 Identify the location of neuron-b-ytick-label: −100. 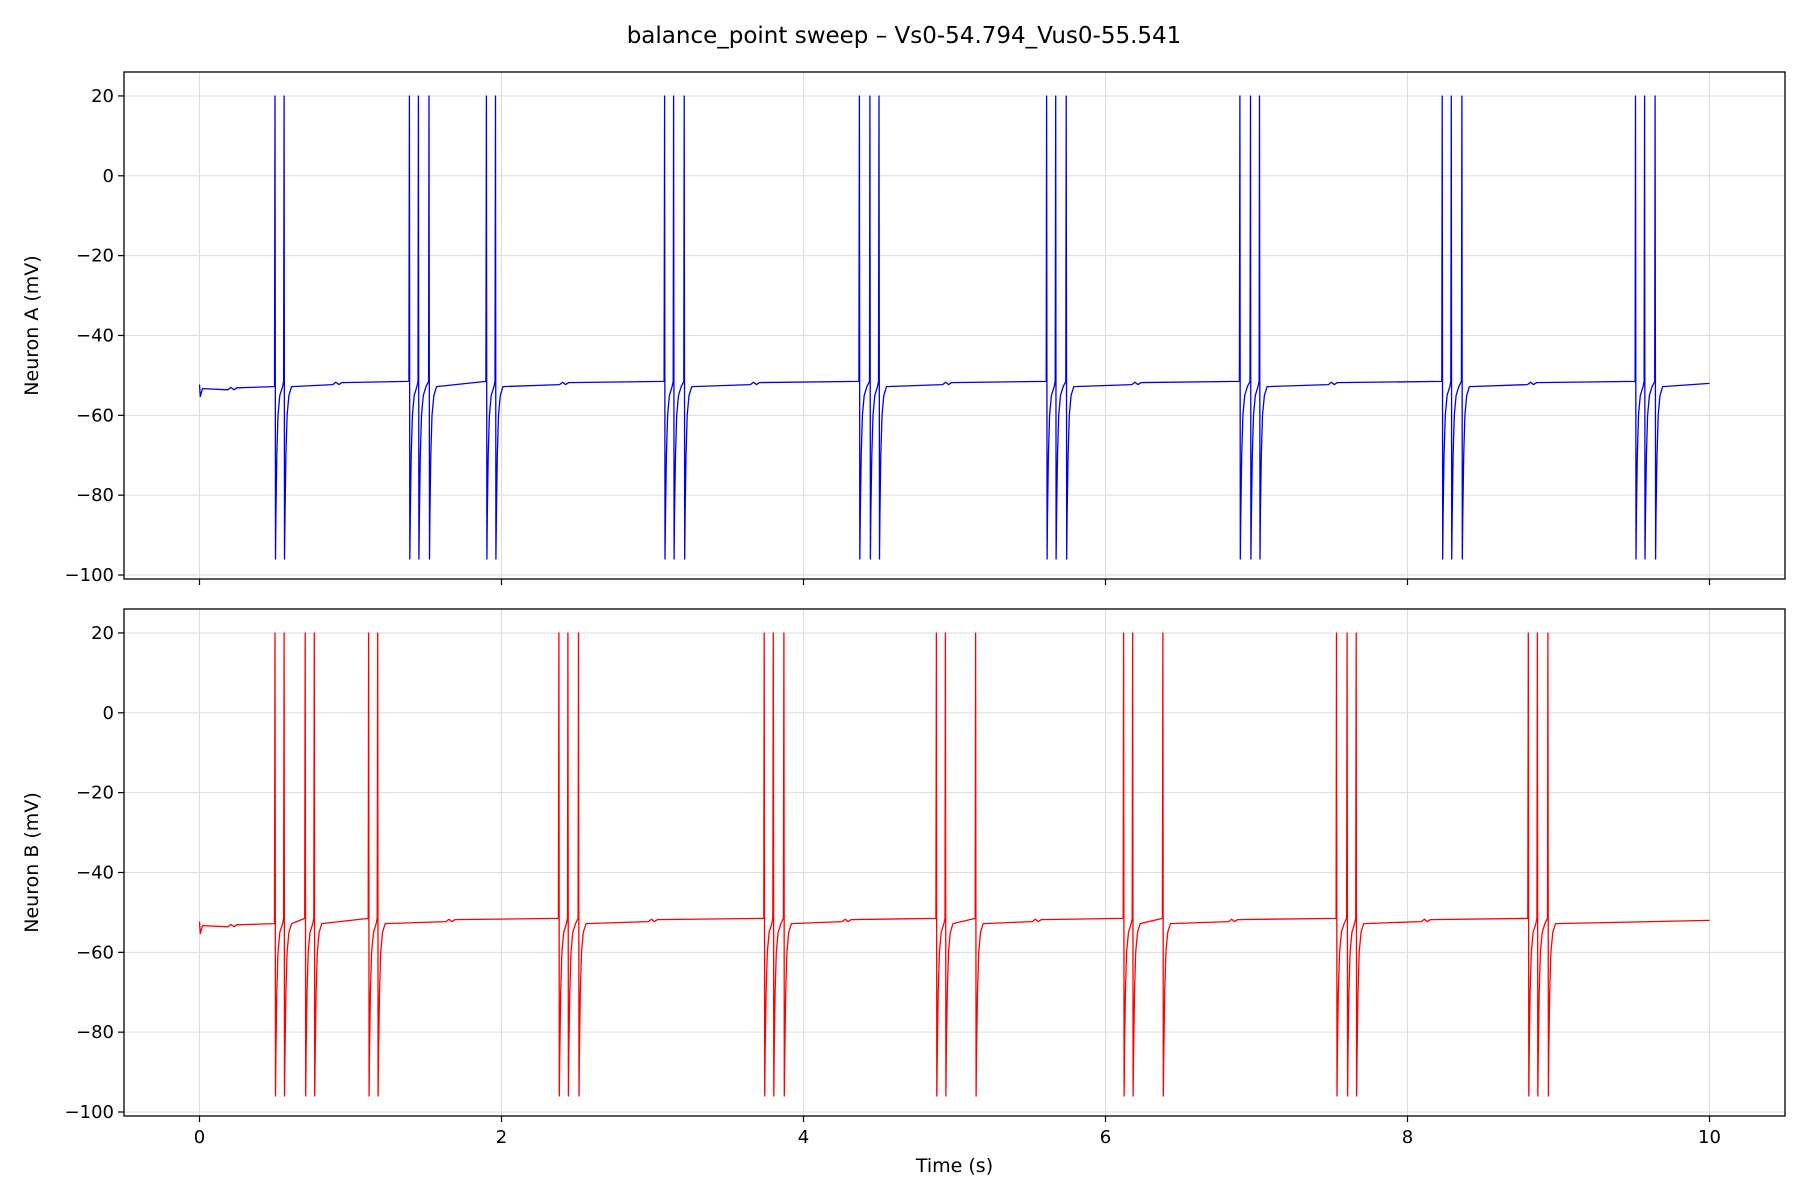
(89, 1112).